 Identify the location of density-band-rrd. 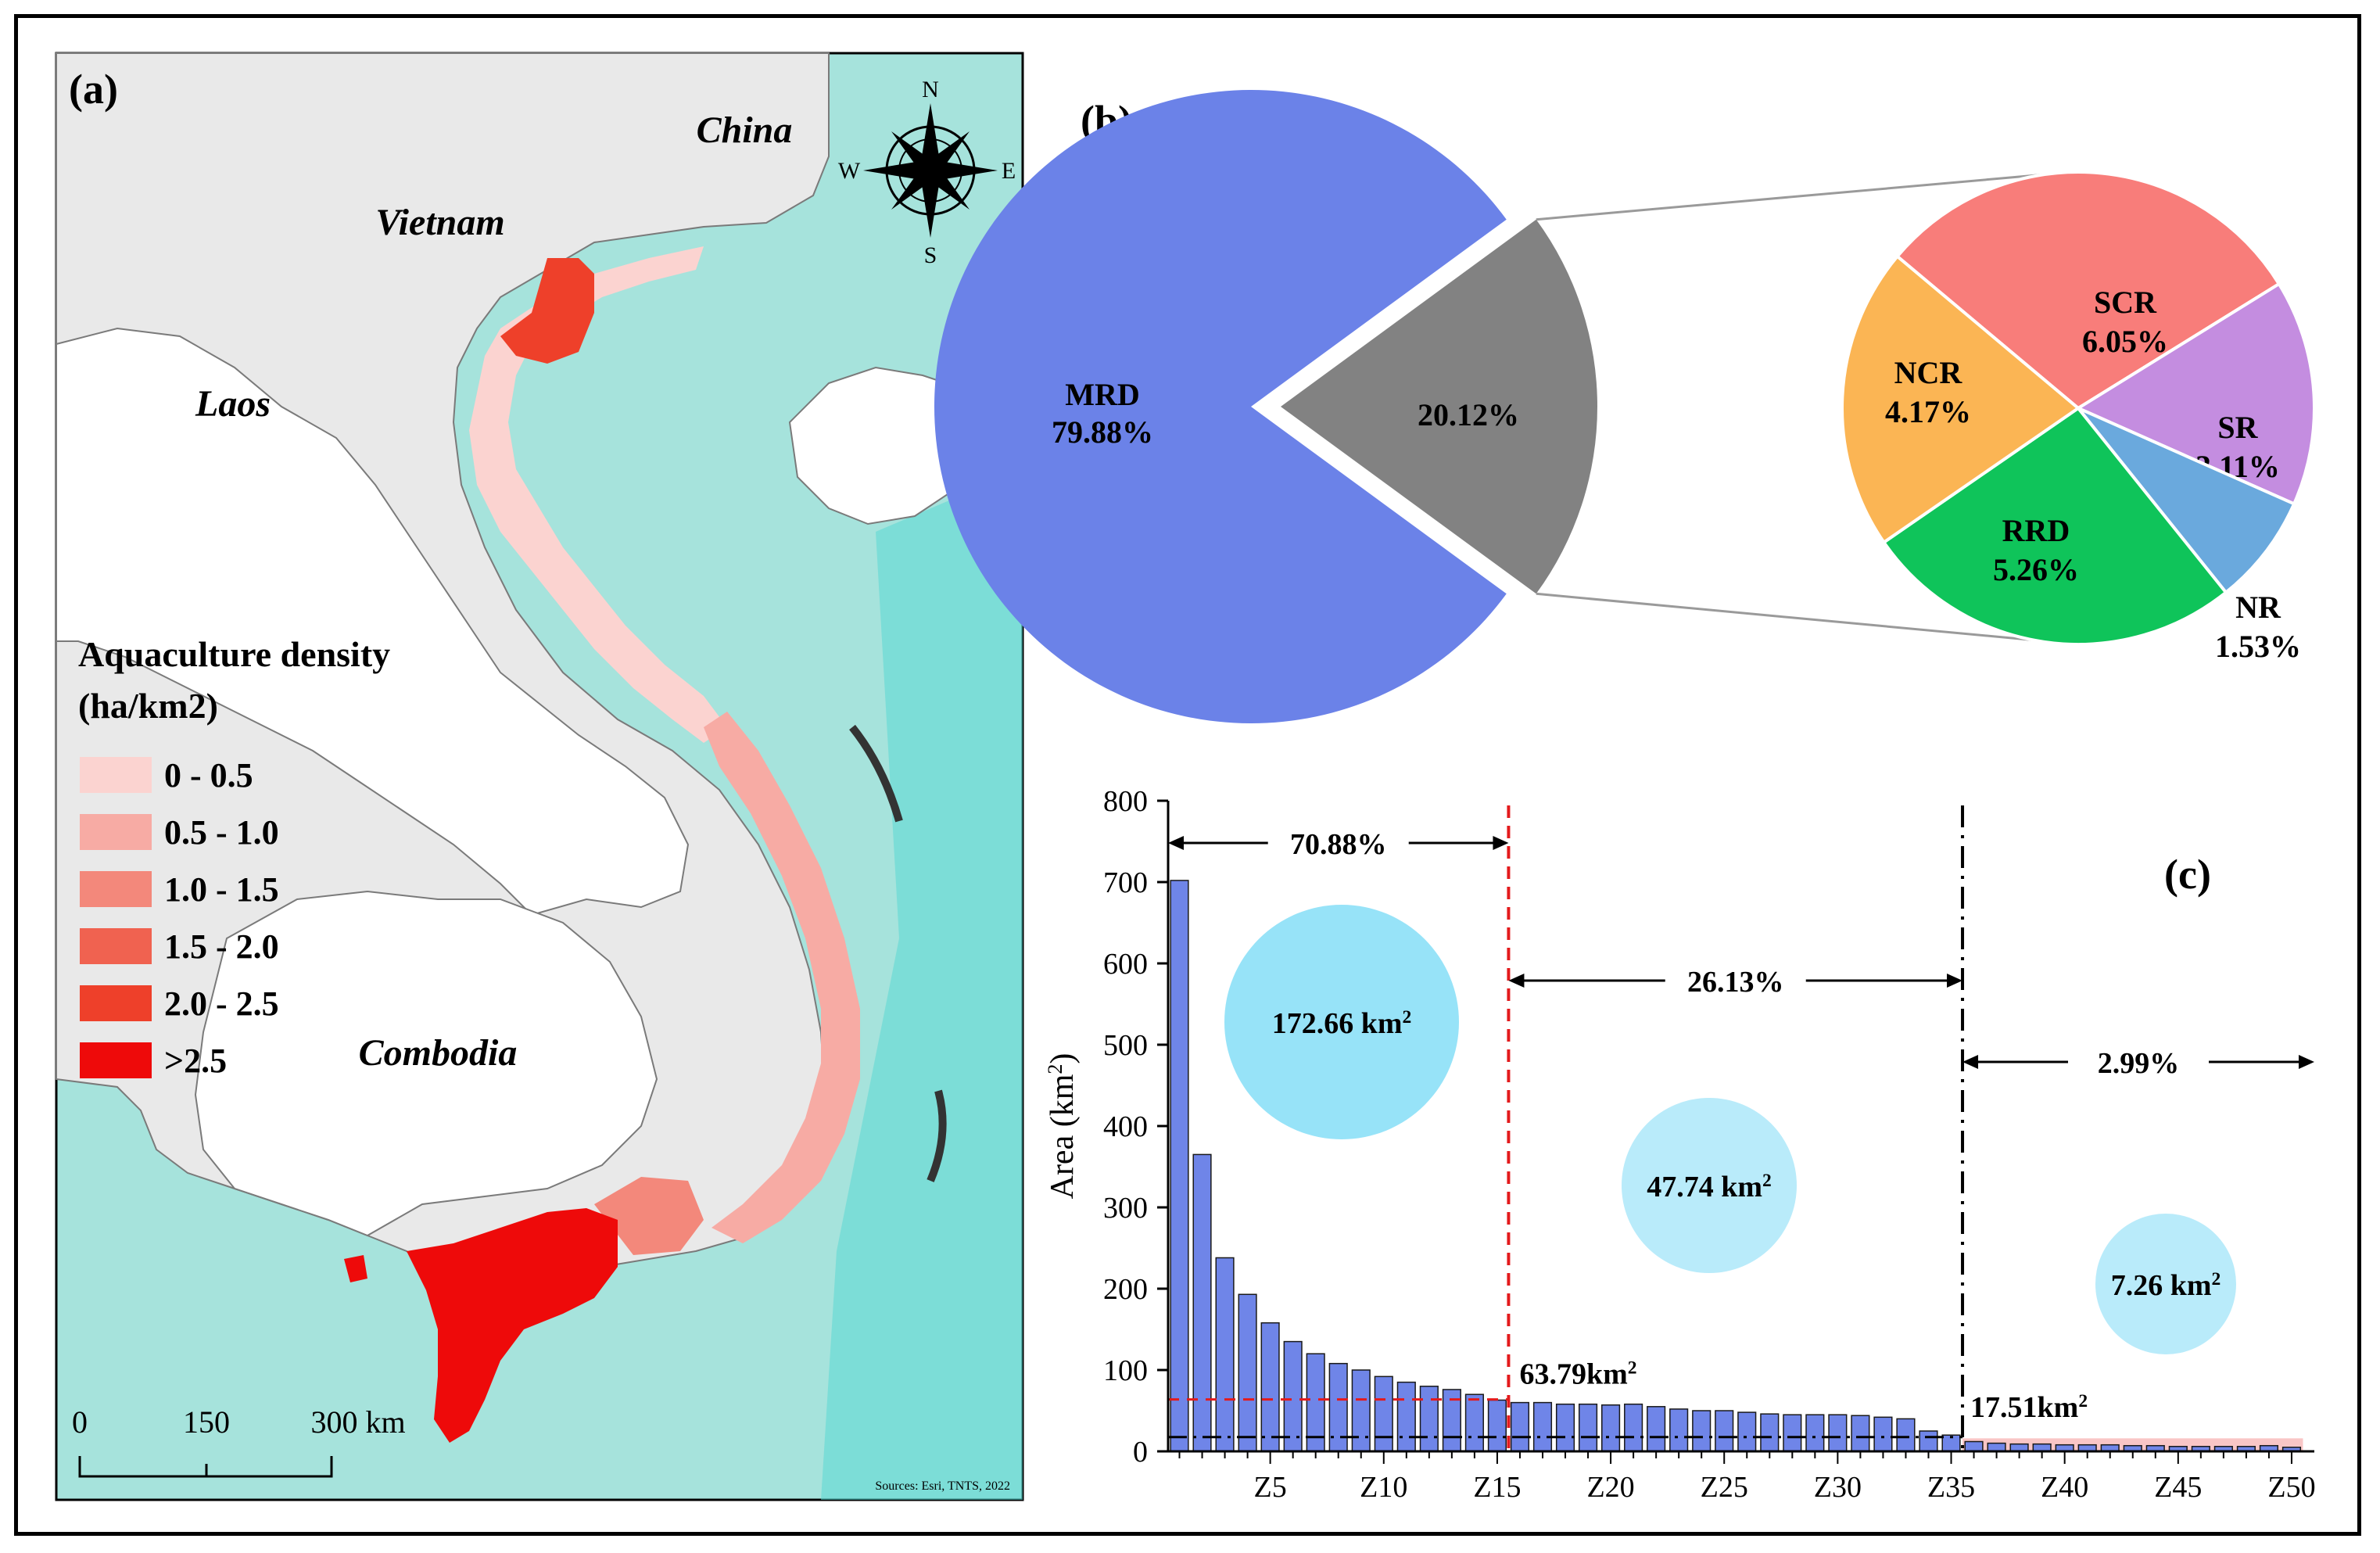
(547, 311).